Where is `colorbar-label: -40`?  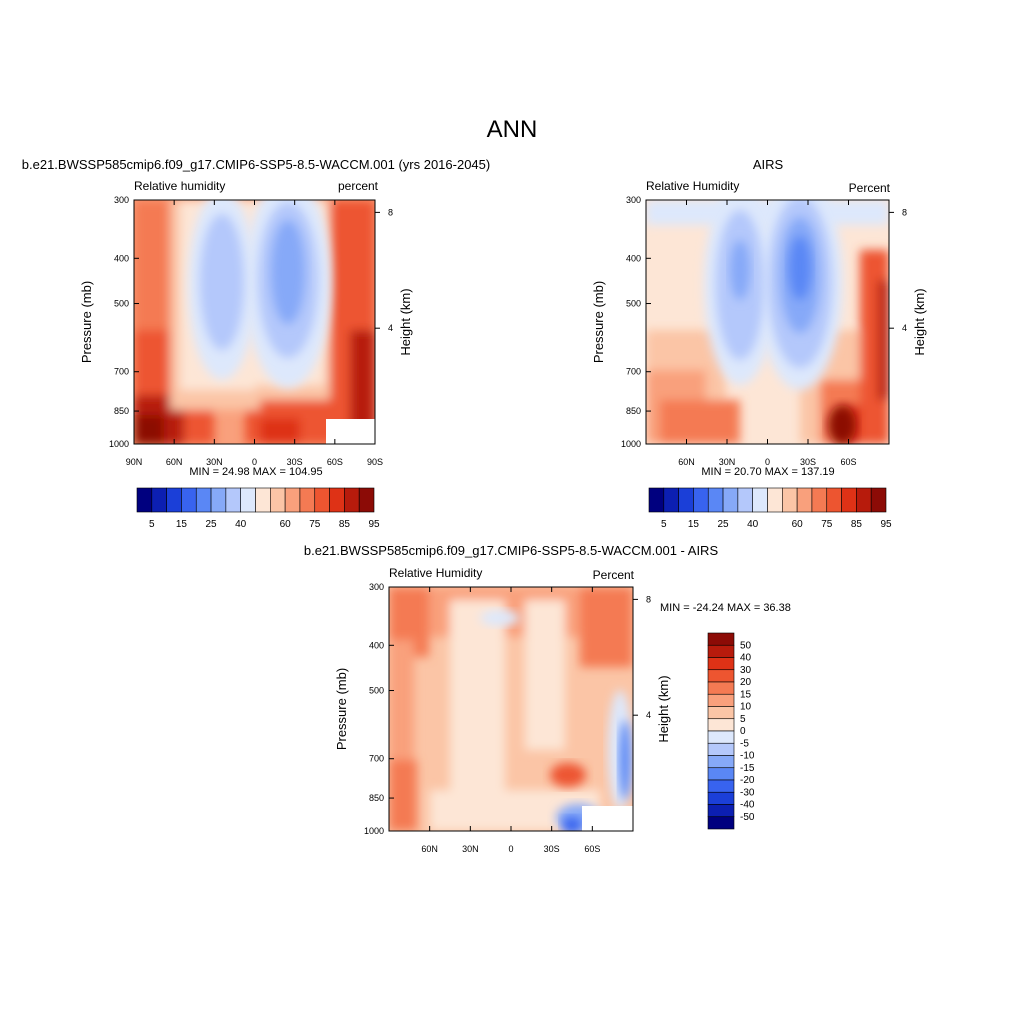
colorbar-label: -40 is located at coordinates (747, 805).